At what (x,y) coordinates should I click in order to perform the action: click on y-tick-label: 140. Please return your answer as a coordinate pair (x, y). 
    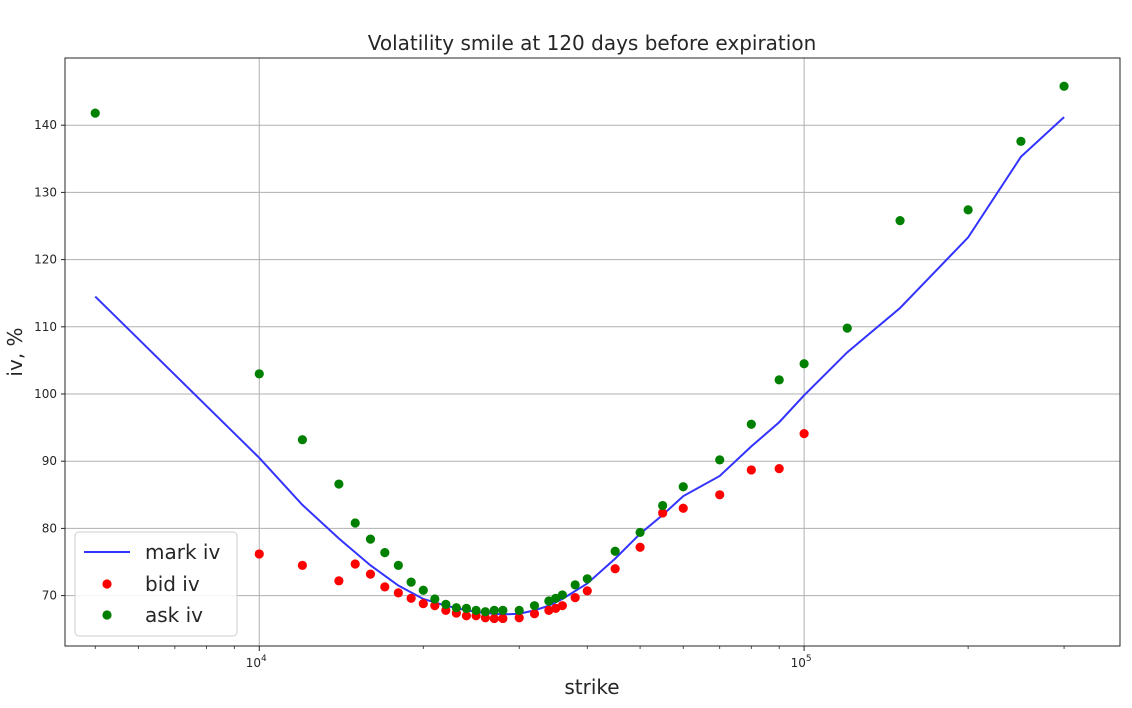
    Looking at the image, I should click on (45, 125).